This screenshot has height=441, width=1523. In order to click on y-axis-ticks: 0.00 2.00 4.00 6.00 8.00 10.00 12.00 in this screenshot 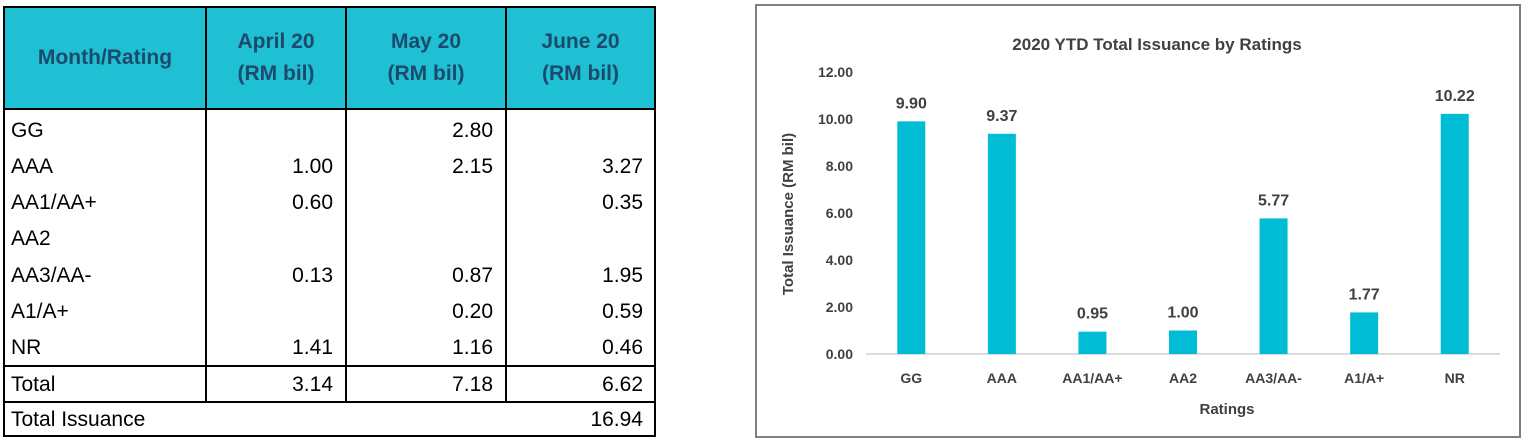, I will do `click(835, 213)`.